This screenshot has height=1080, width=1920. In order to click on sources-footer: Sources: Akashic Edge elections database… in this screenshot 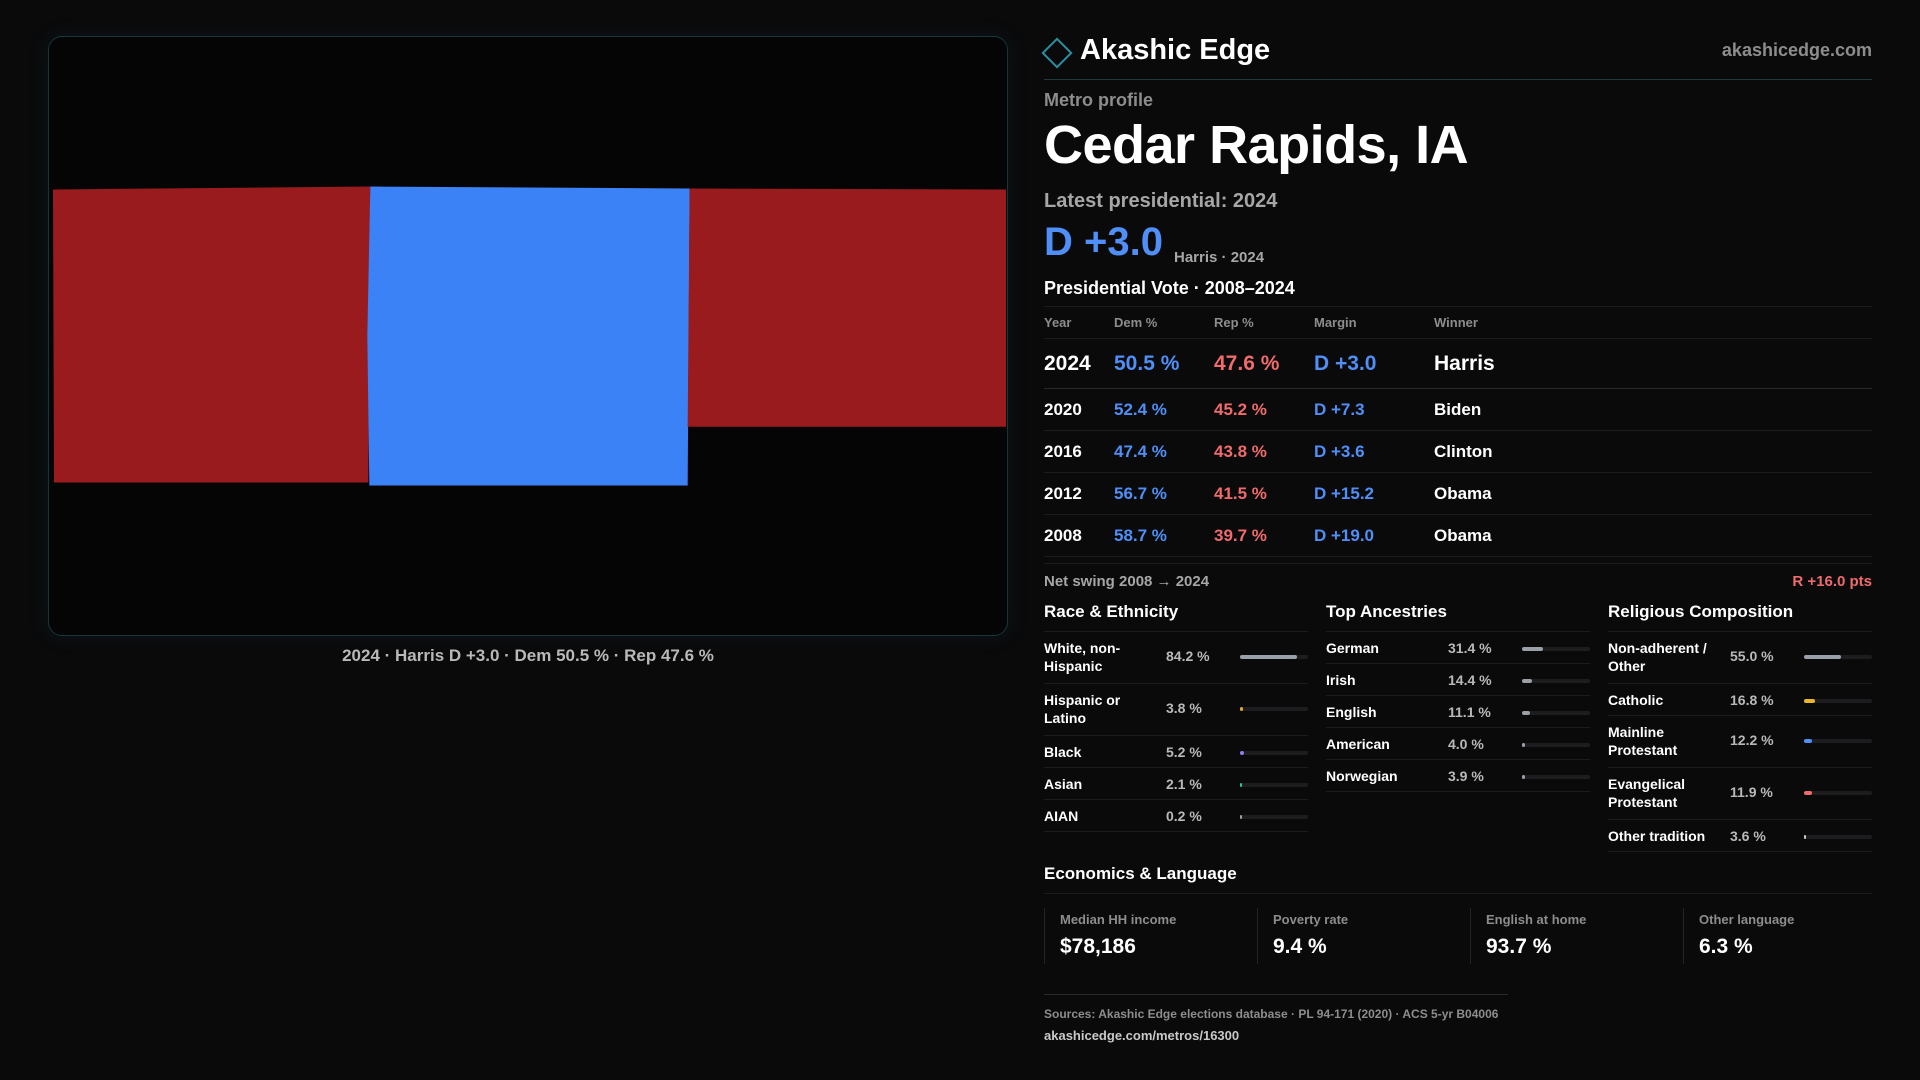, I will do `click(1276, 1018)`.